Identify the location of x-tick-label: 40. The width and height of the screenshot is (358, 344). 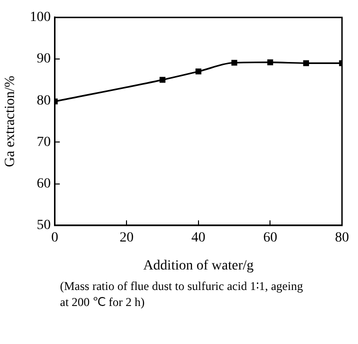
(198, 238).